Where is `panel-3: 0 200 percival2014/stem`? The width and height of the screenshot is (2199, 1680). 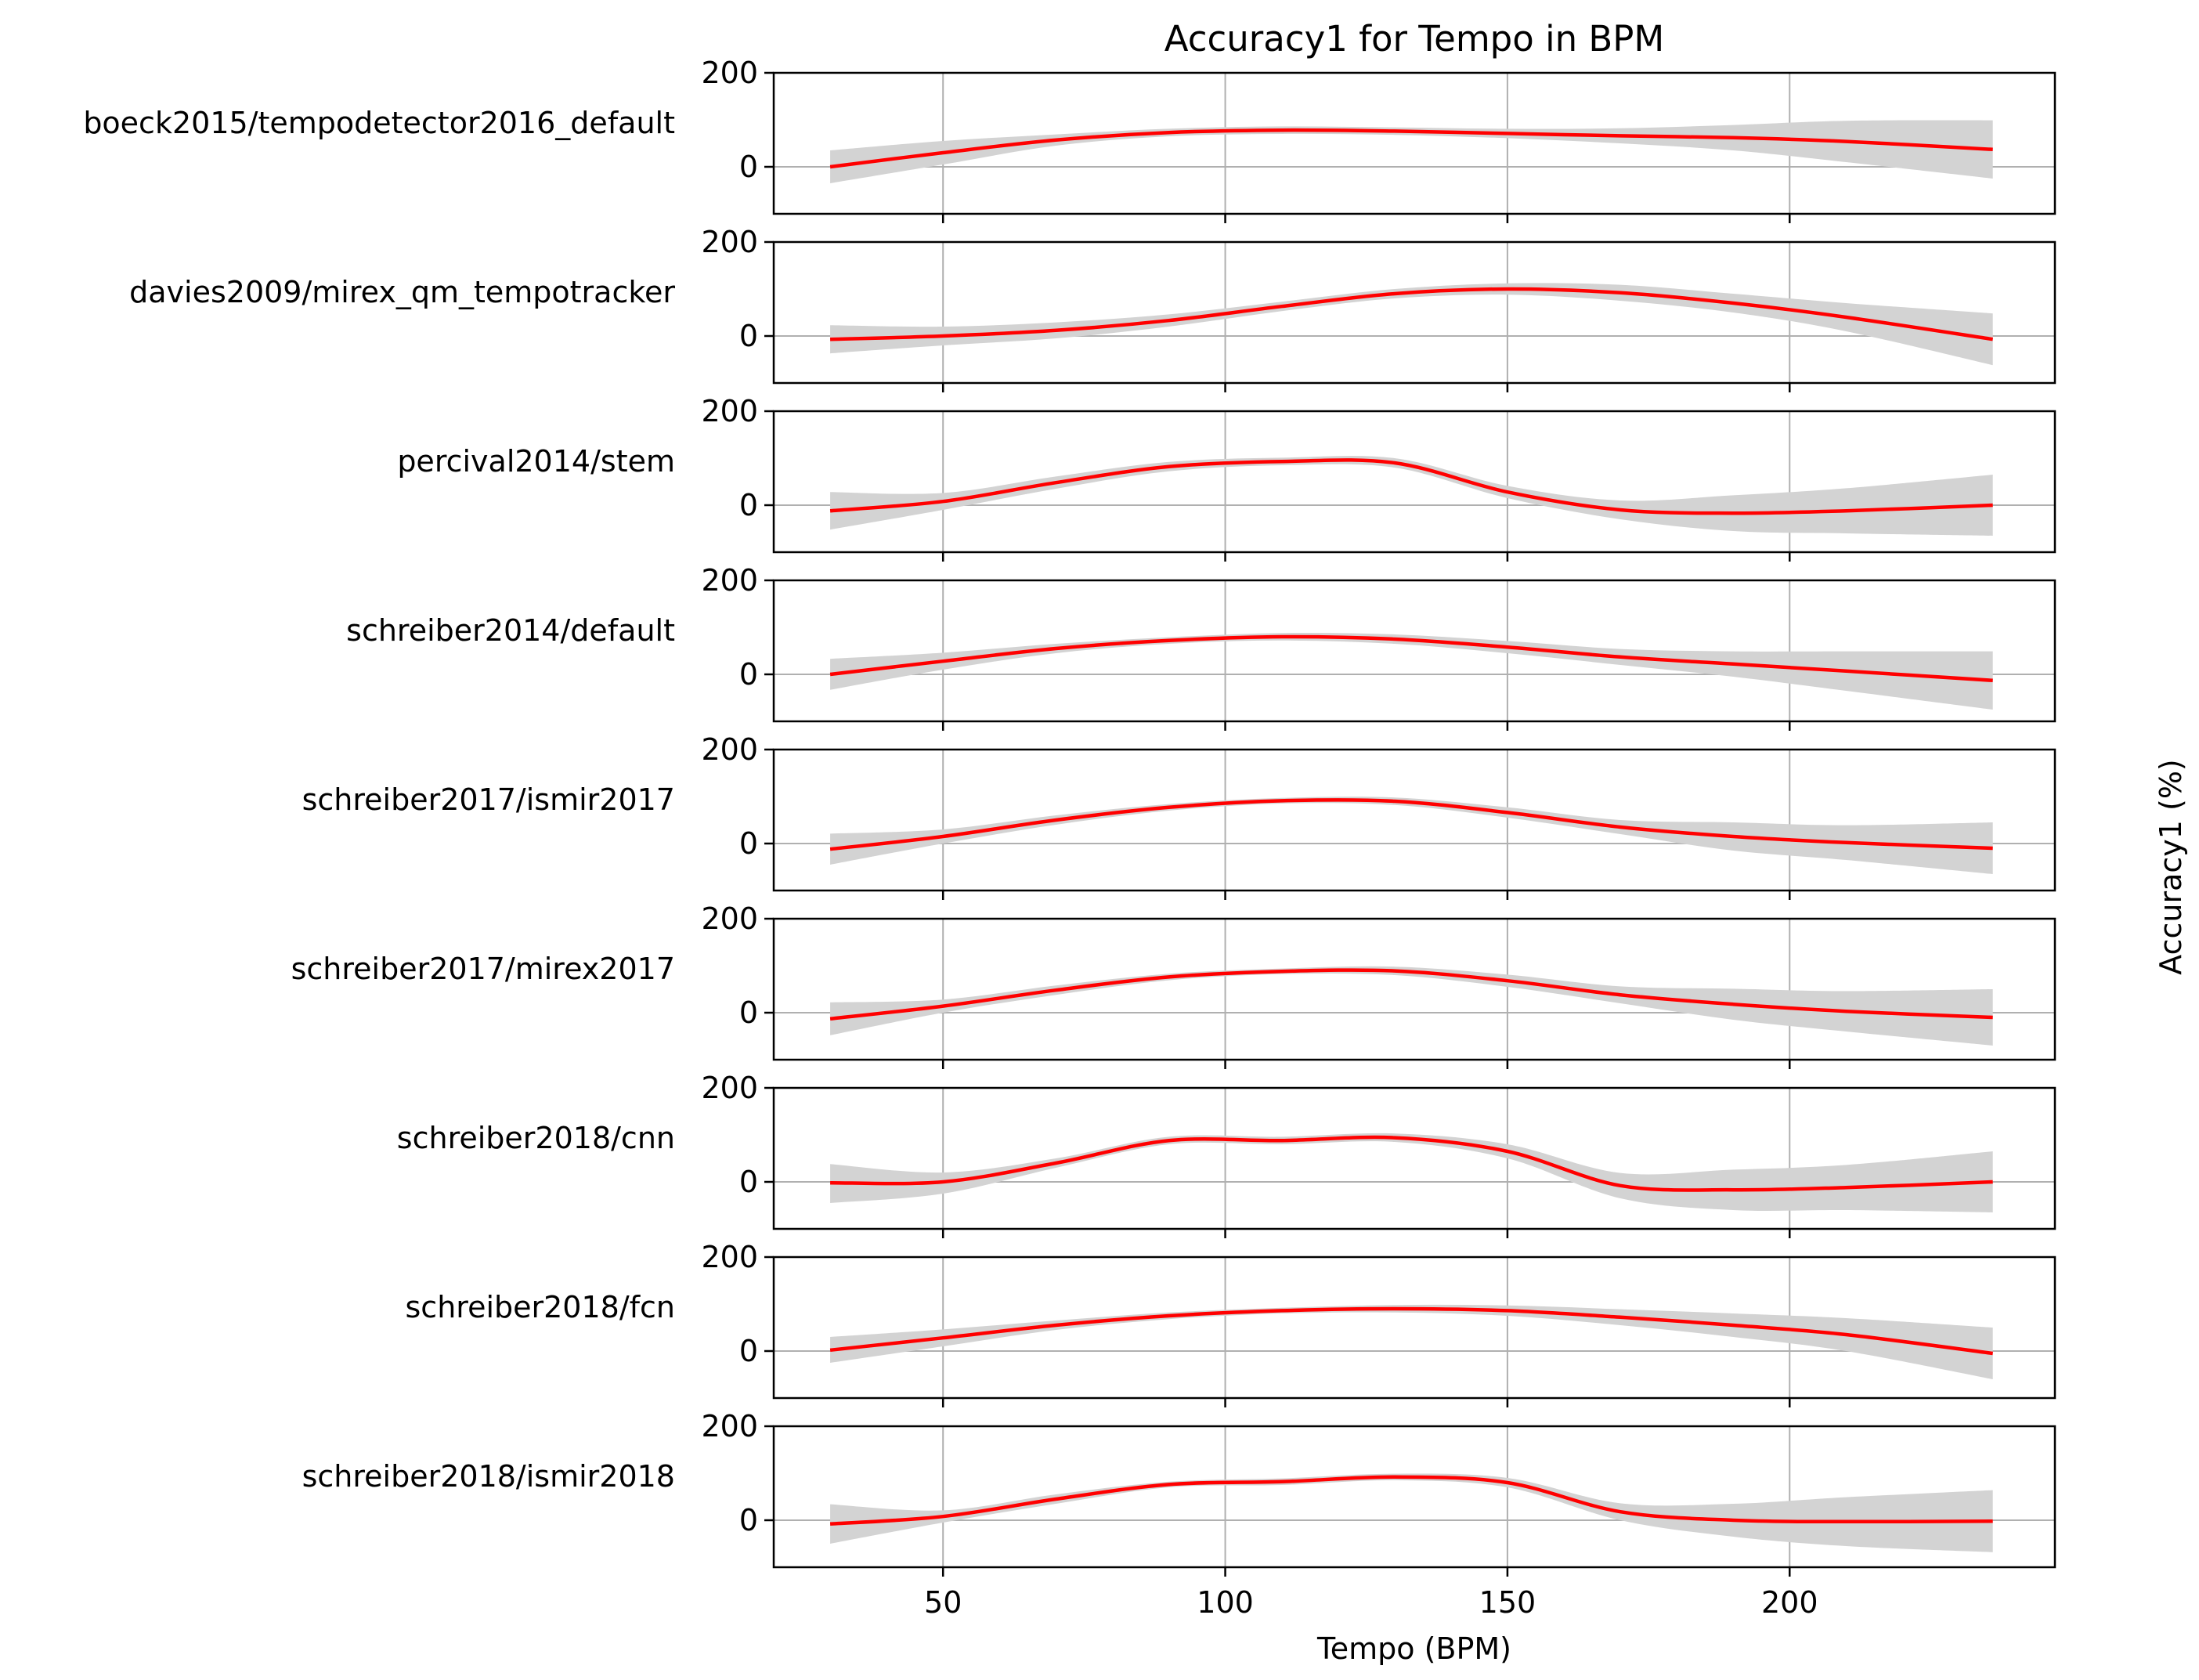
panel-3: 0 200 percival2014/stem is located at coordinates (1226, 478).